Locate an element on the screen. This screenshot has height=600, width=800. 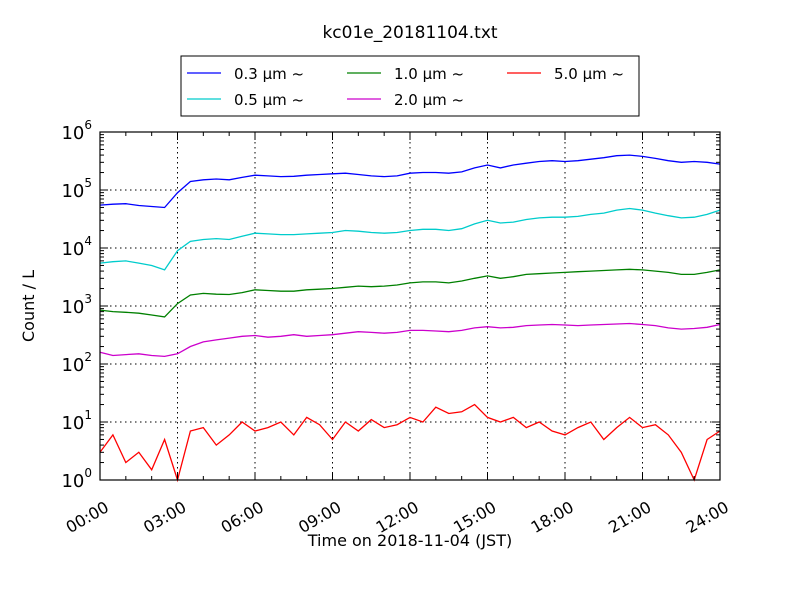
legend-label: 5.0 μm ~ is located at coordinates (589, 74).